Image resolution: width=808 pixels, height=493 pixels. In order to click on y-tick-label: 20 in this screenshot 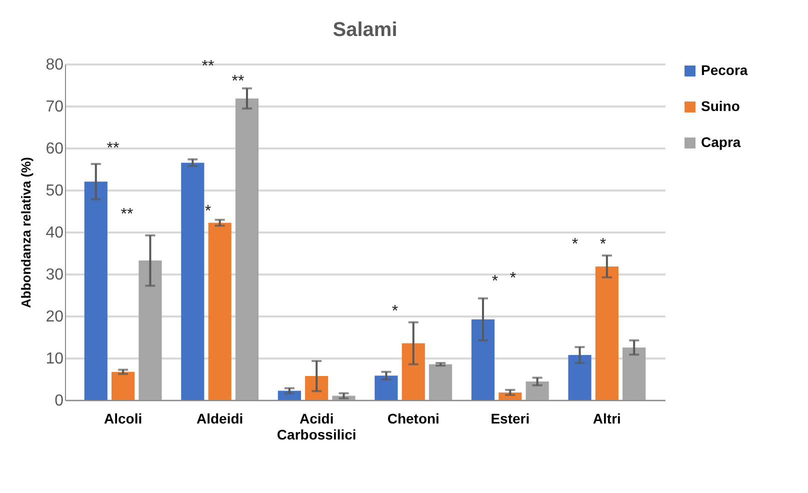, I will do `click(55, 317)`.